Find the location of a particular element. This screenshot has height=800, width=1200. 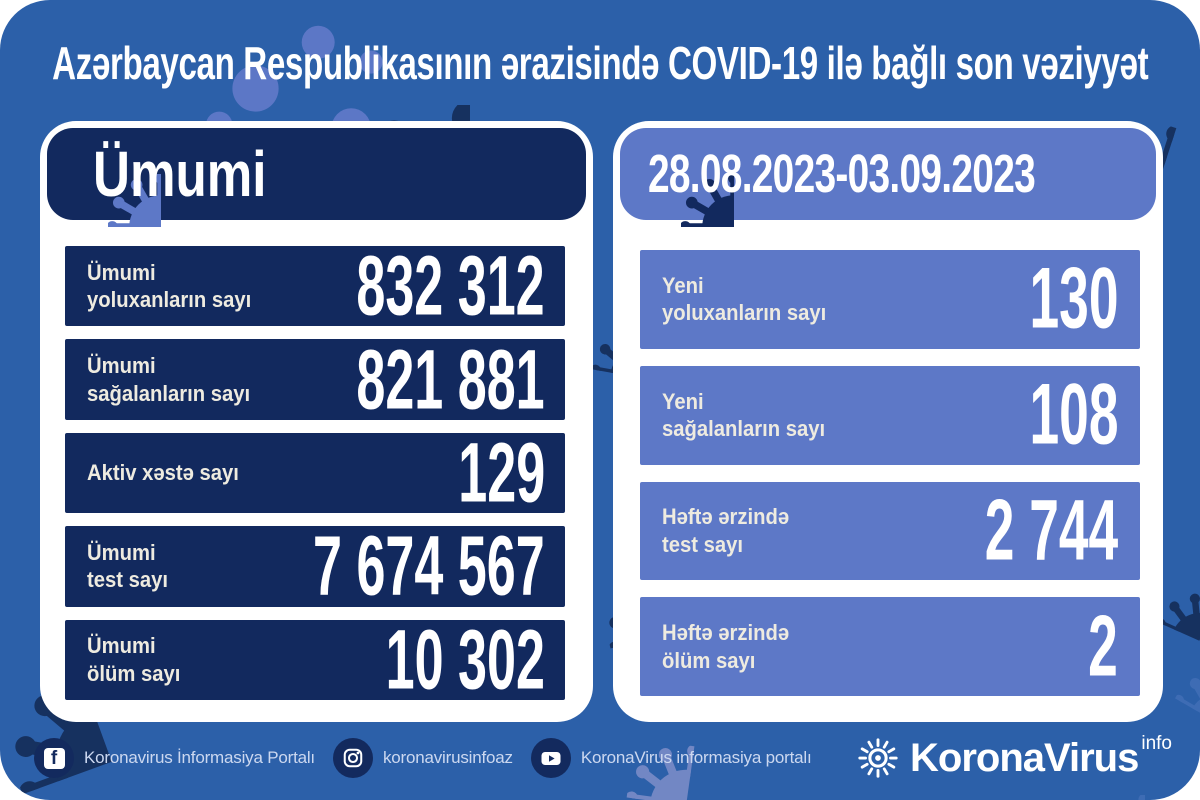

stat-value: 129 is located at coordinates (501, 472).